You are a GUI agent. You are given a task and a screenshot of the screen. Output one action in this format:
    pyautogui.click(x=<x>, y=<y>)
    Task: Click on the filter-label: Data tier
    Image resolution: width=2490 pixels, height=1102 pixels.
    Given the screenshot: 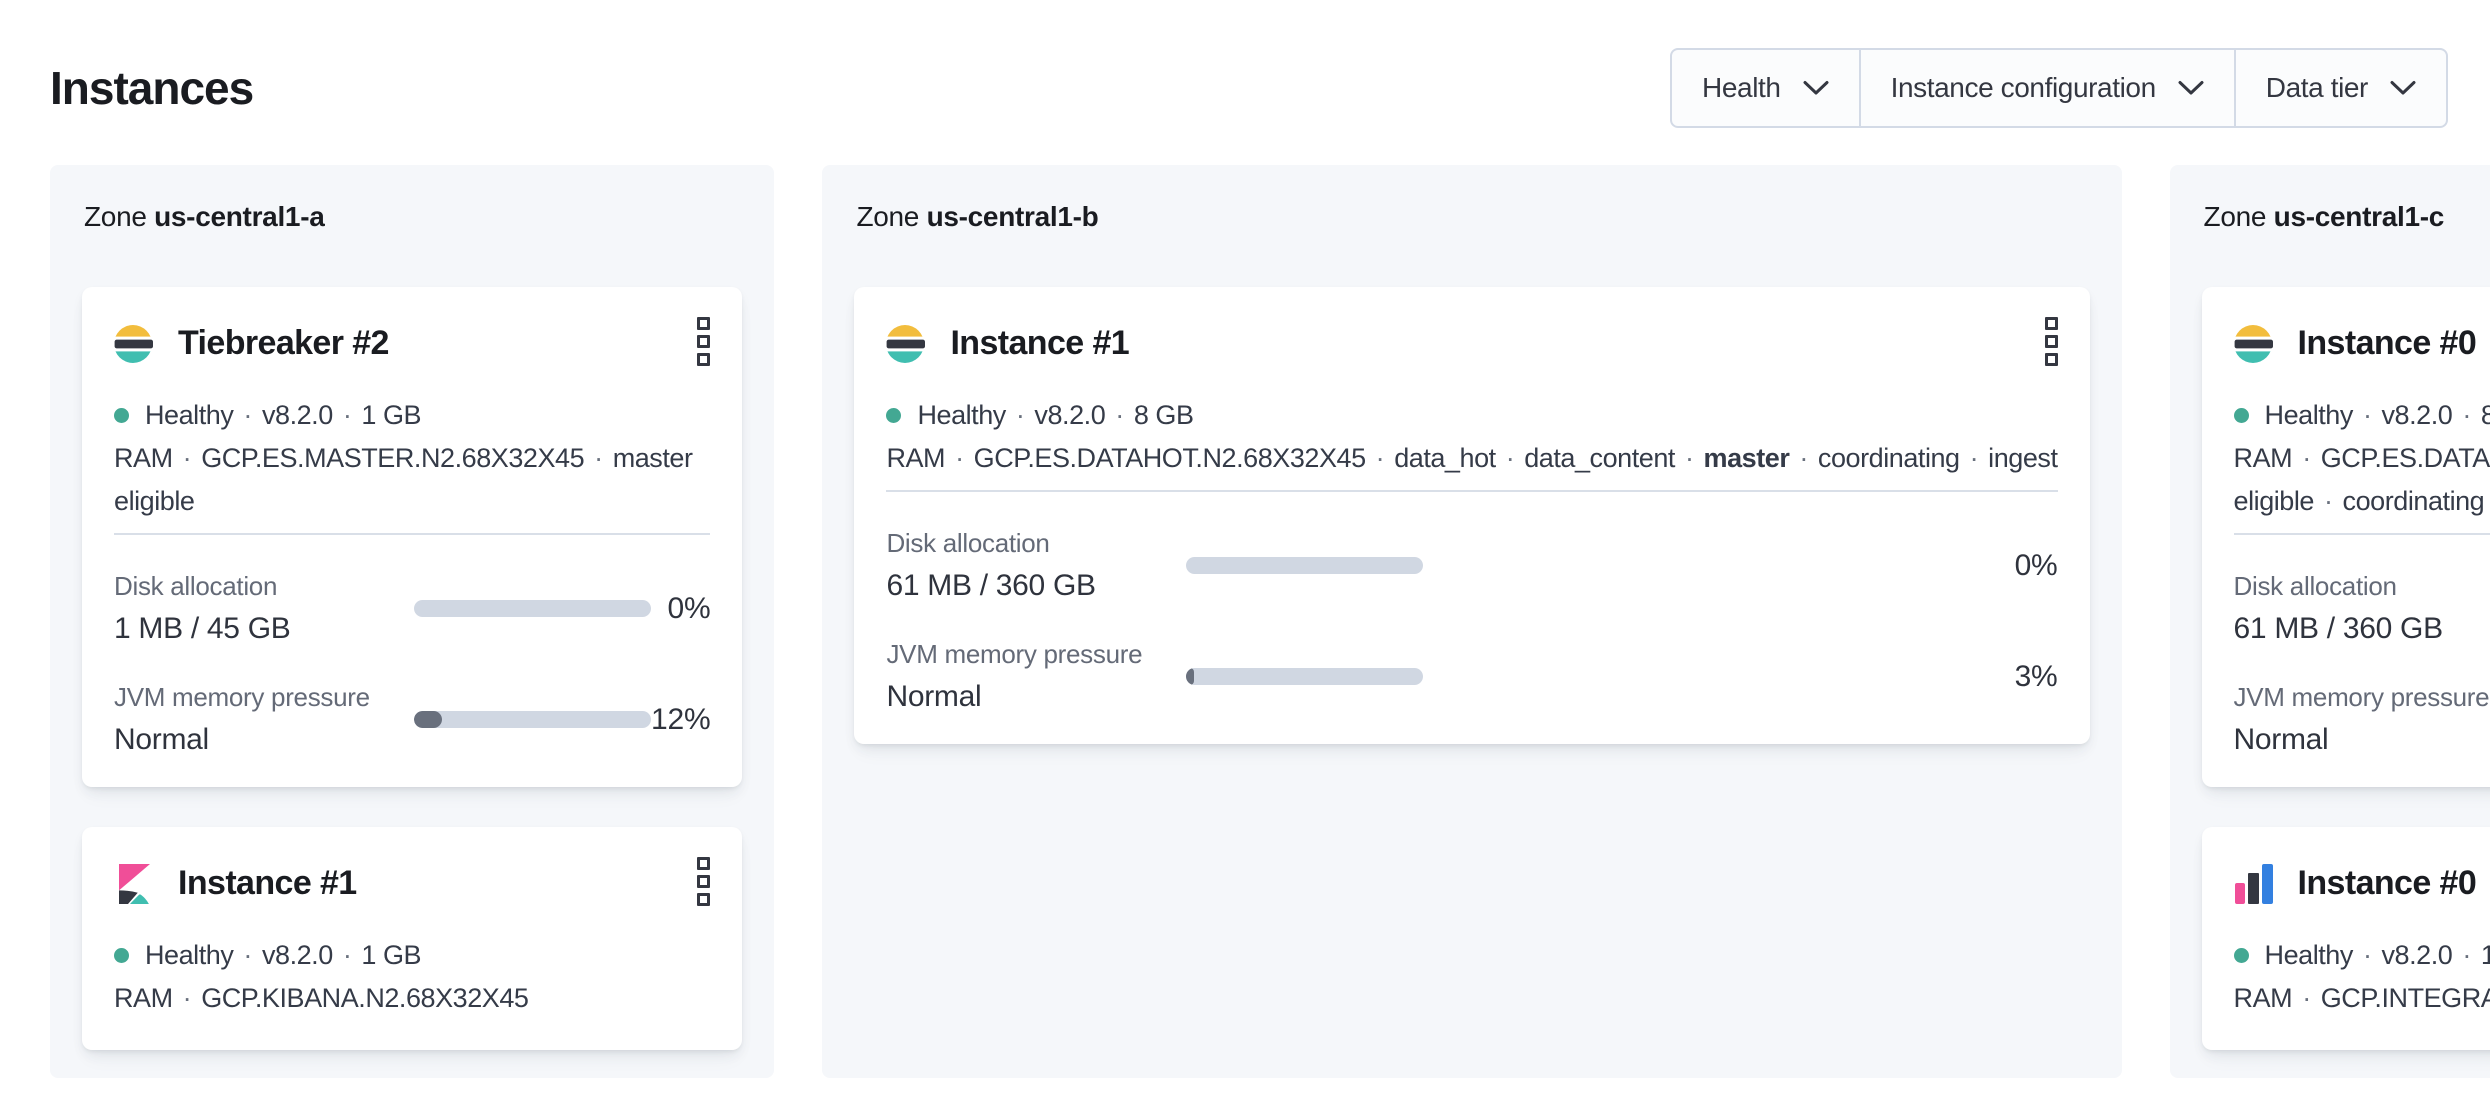 What is the action you would take?
    pyautogui.click(x=2317, y=87)
    